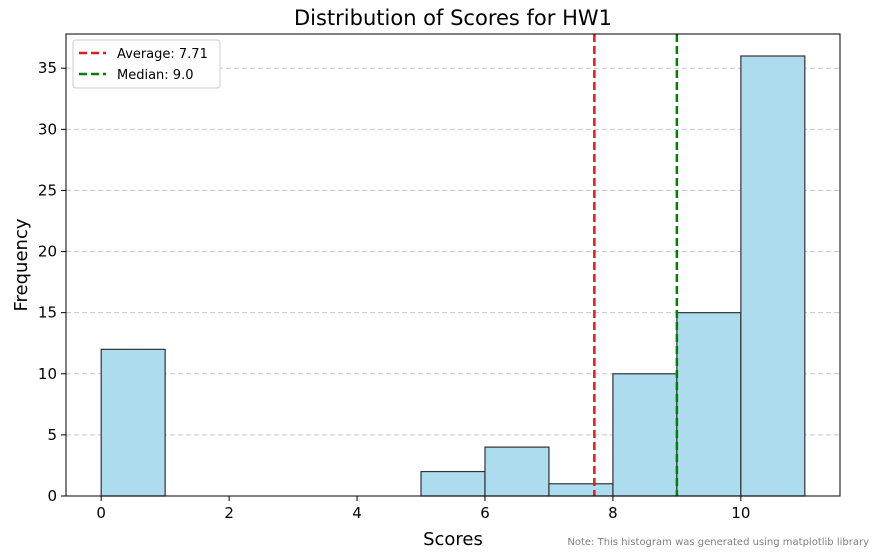  Describe the element at coordinates (229, 513) in the screenshot. I see `x-tick-label-2: 2` at that location.